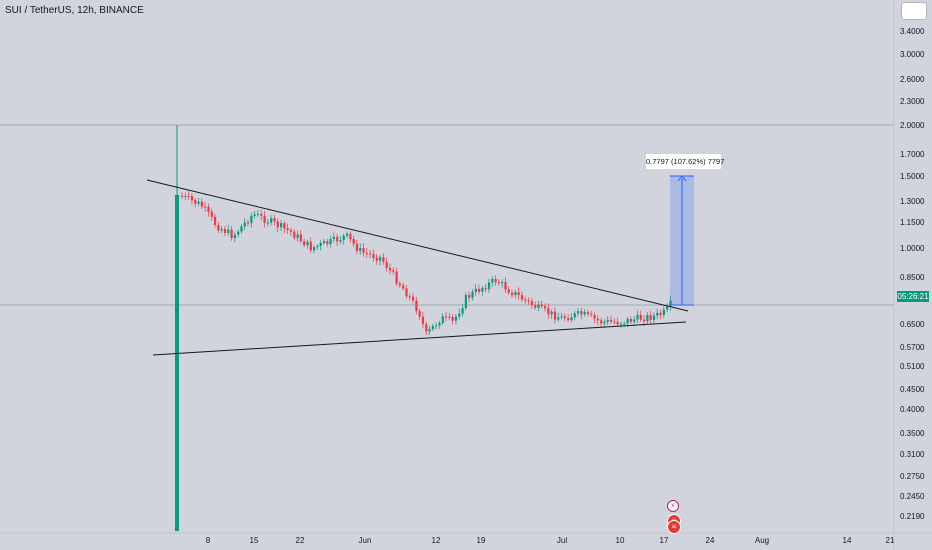 Image resolution: width=932 pixels, height=550 pixels. What do you see at coordinates (914, 11) in the screenshot?
I see `price-scale-settings-box` at bounding box center [914, 11].